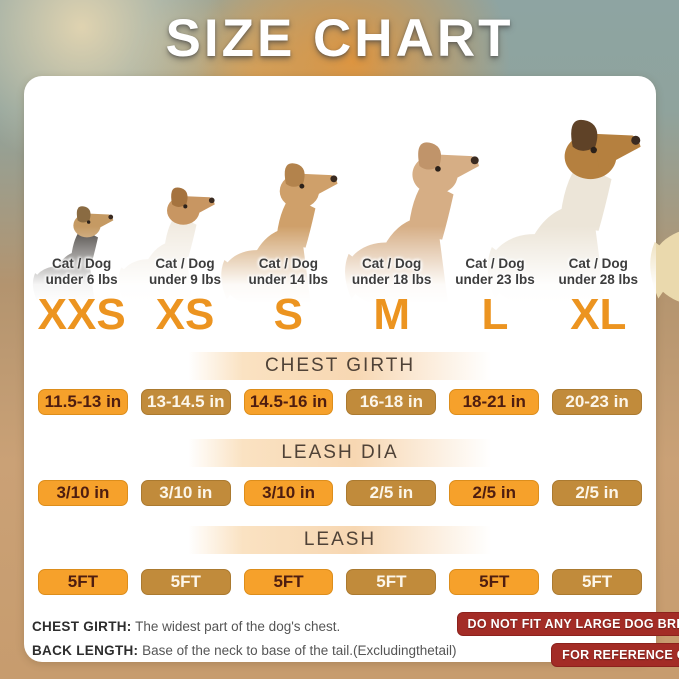 The height and width of the screenshot is (679, 679). What do you see at coordinates (495, 314) in the screenshot?
I see `size-letter: L` at bounding box center [495, 314].